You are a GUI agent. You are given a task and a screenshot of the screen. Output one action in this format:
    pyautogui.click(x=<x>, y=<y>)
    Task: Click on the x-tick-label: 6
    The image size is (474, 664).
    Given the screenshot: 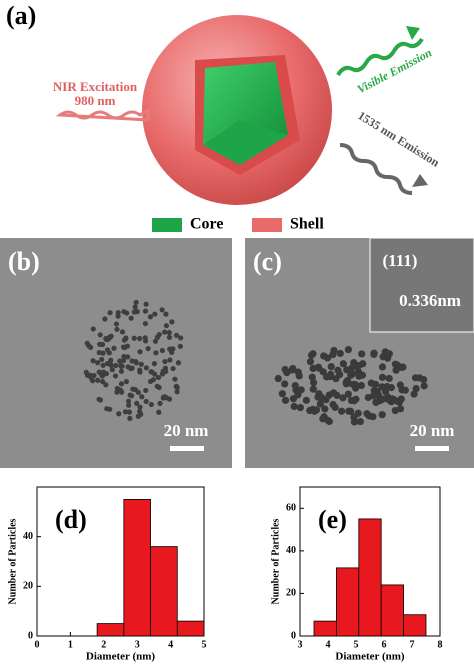 What is the action you would take?
    pyautogui.click(x=384, y=644)
    